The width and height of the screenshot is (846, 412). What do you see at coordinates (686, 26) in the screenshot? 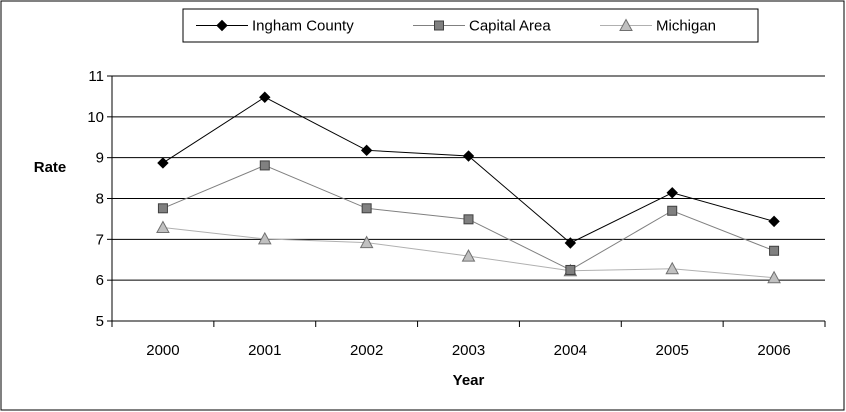
I see `legend-label: Michigan` at bounding box center [686, 26].